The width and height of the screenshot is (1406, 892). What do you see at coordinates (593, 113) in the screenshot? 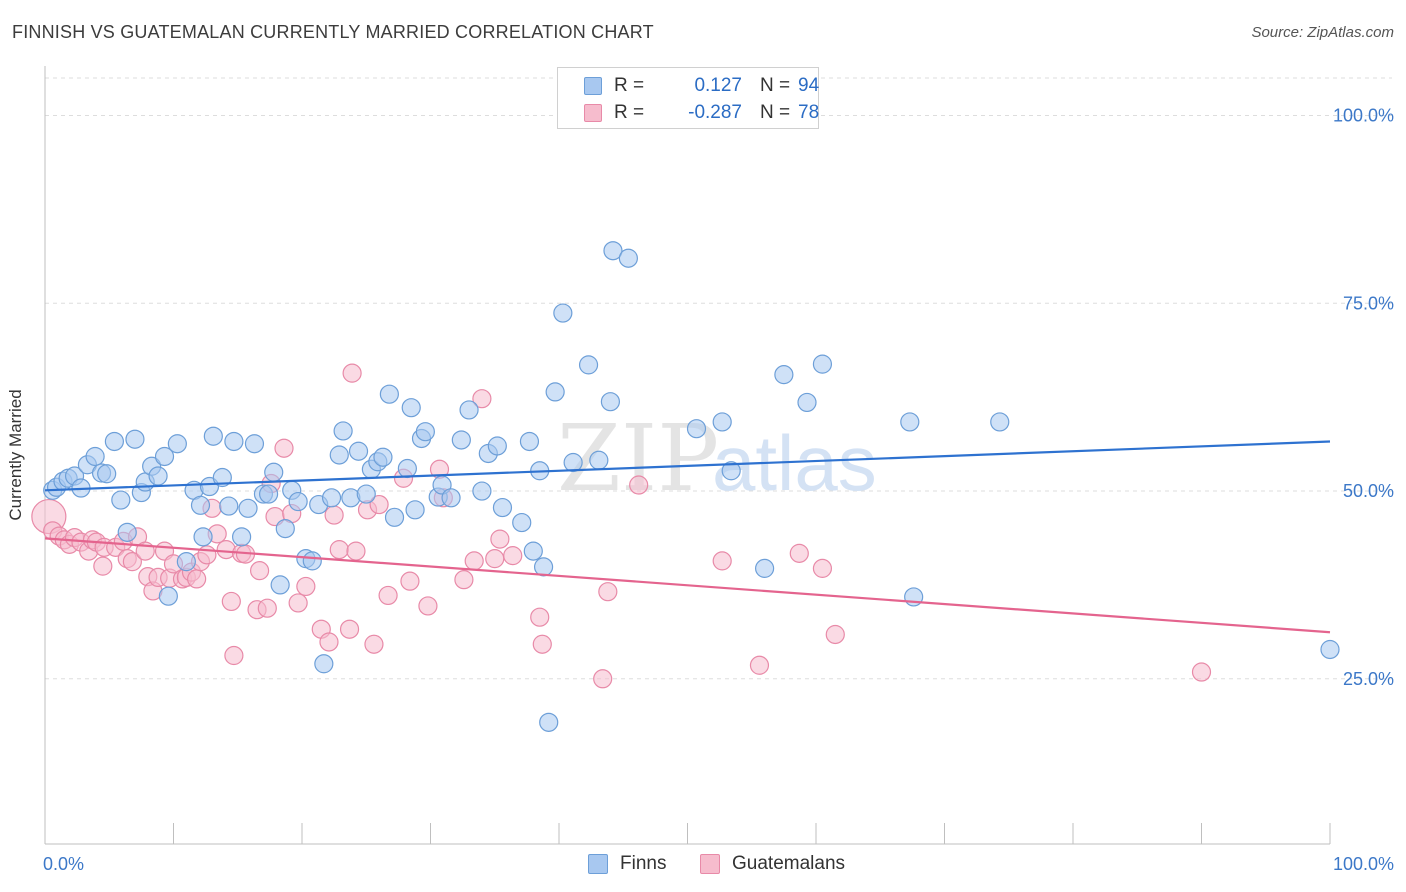
I see `guatemalans-swatch` at bounding box center [593, 113].